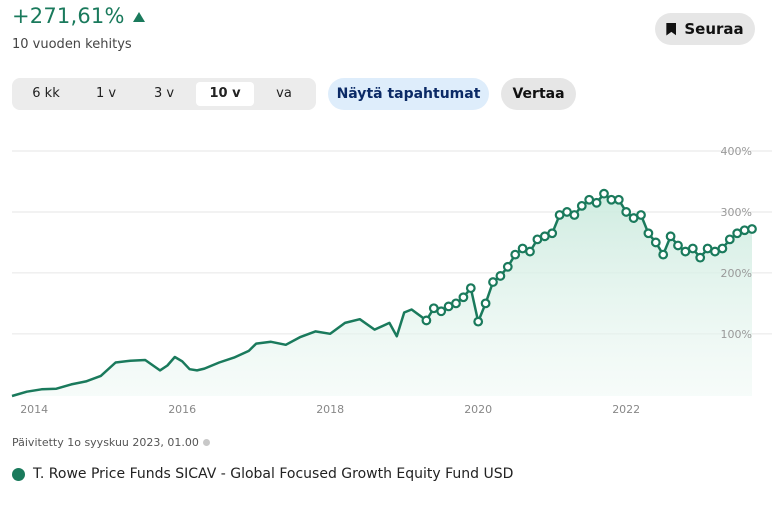 The width and height of the screenshot is (772, 505). Describe the element at coordinates (18, 474) in the screenshot. I see `legend-marker-icon` at that location.